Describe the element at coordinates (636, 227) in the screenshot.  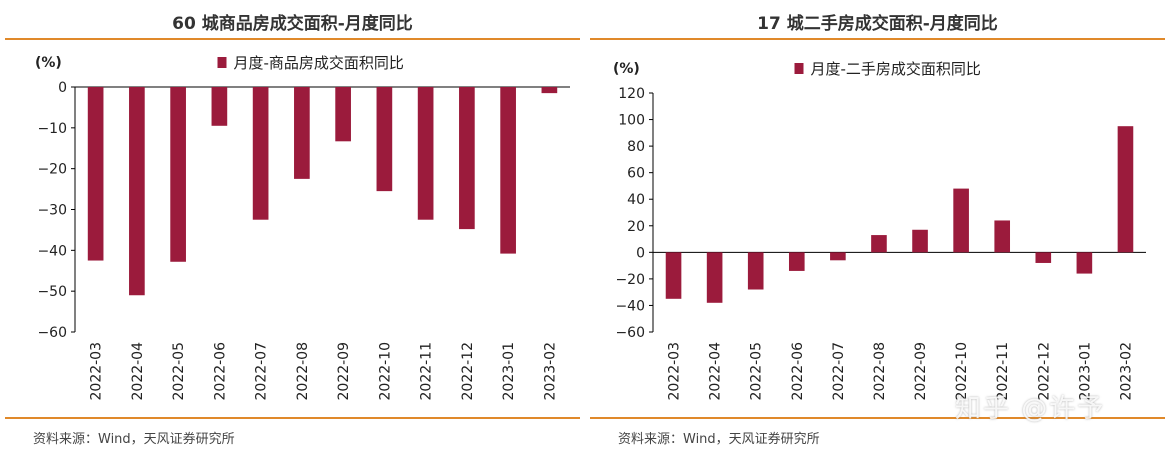
I see `right-y-tick-label: 20` at that location.